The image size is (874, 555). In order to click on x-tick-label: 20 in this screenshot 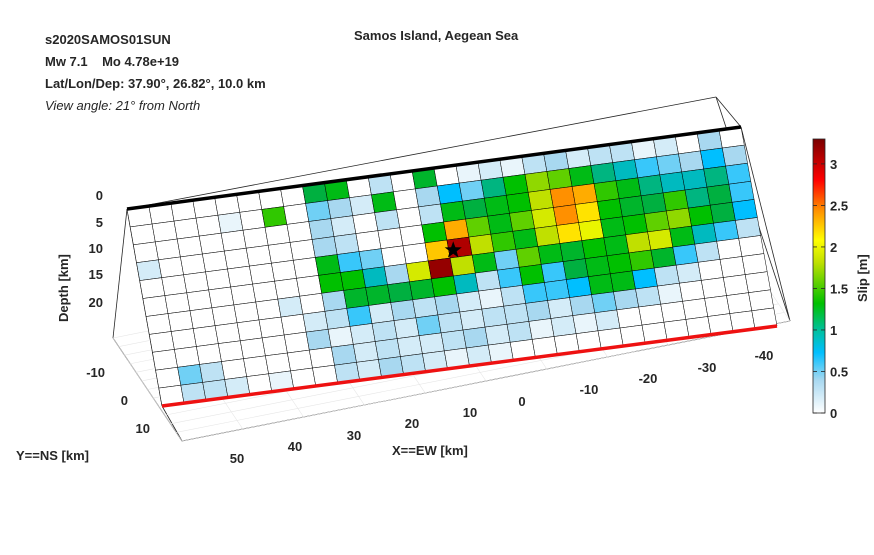, I will do `click(412, 423)`.